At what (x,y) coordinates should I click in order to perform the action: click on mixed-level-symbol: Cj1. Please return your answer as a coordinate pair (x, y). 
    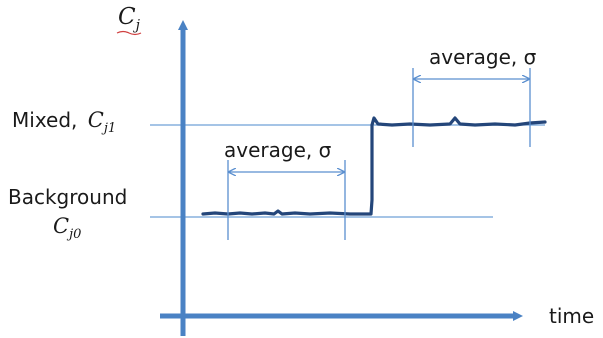
    Looking at the image, I should click on (102, 122).